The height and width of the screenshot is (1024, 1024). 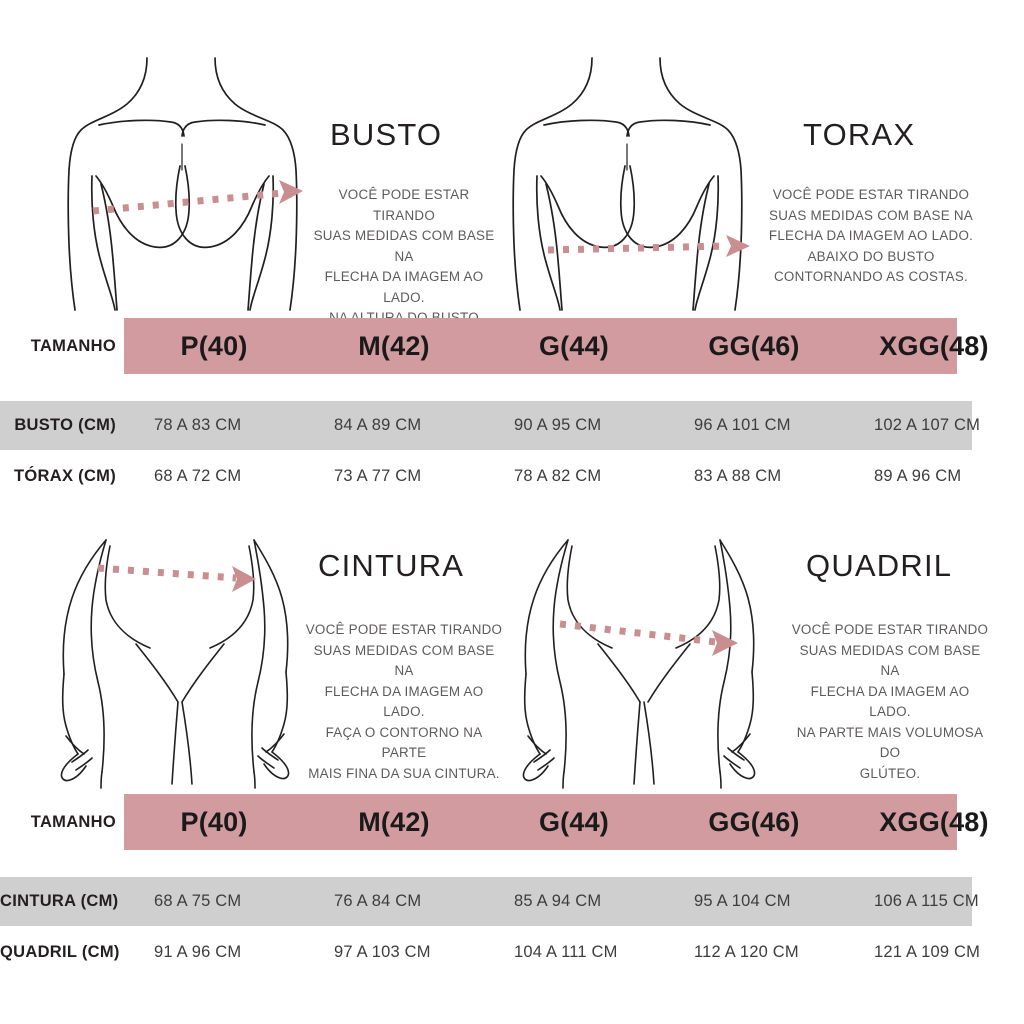 What do you see at coordinates (197, 197) in the screenshot?
I see `busto-arrow` at bounding box center [197, 197].